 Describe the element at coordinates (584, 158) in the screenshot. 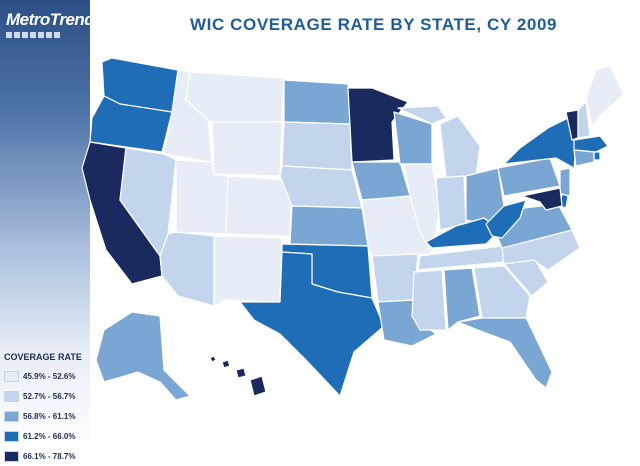

I see `state-CT` at that location.